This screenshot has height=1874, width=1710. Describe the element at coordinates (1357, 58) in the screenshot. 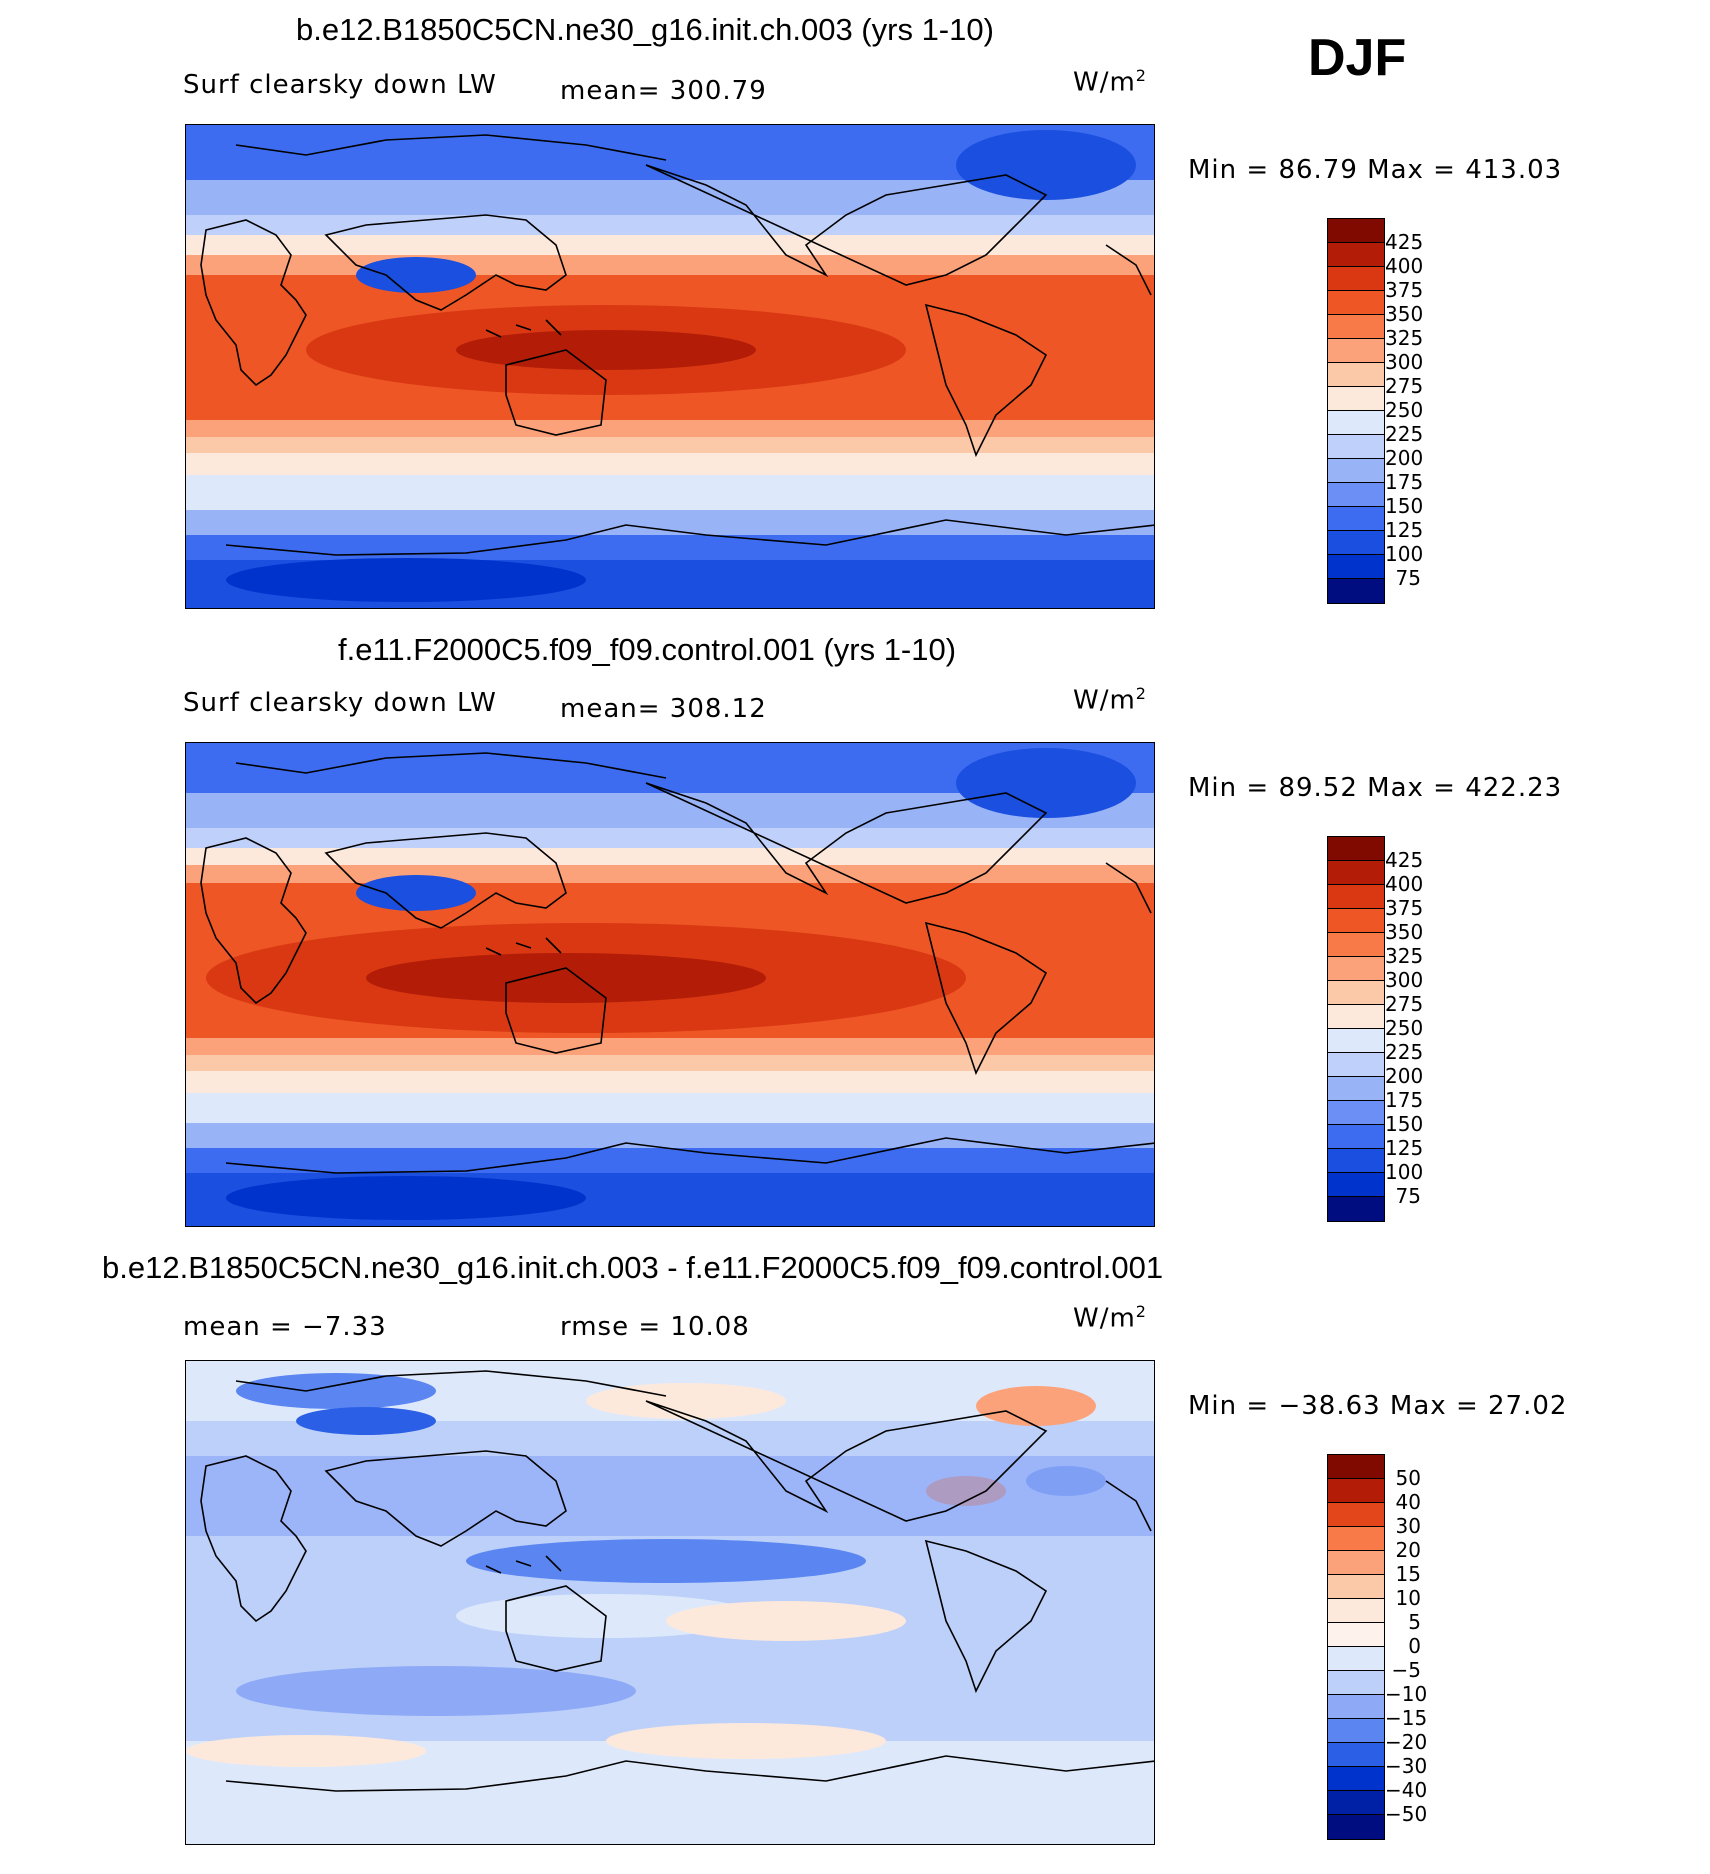

I see `season-label: DJF` at that location.